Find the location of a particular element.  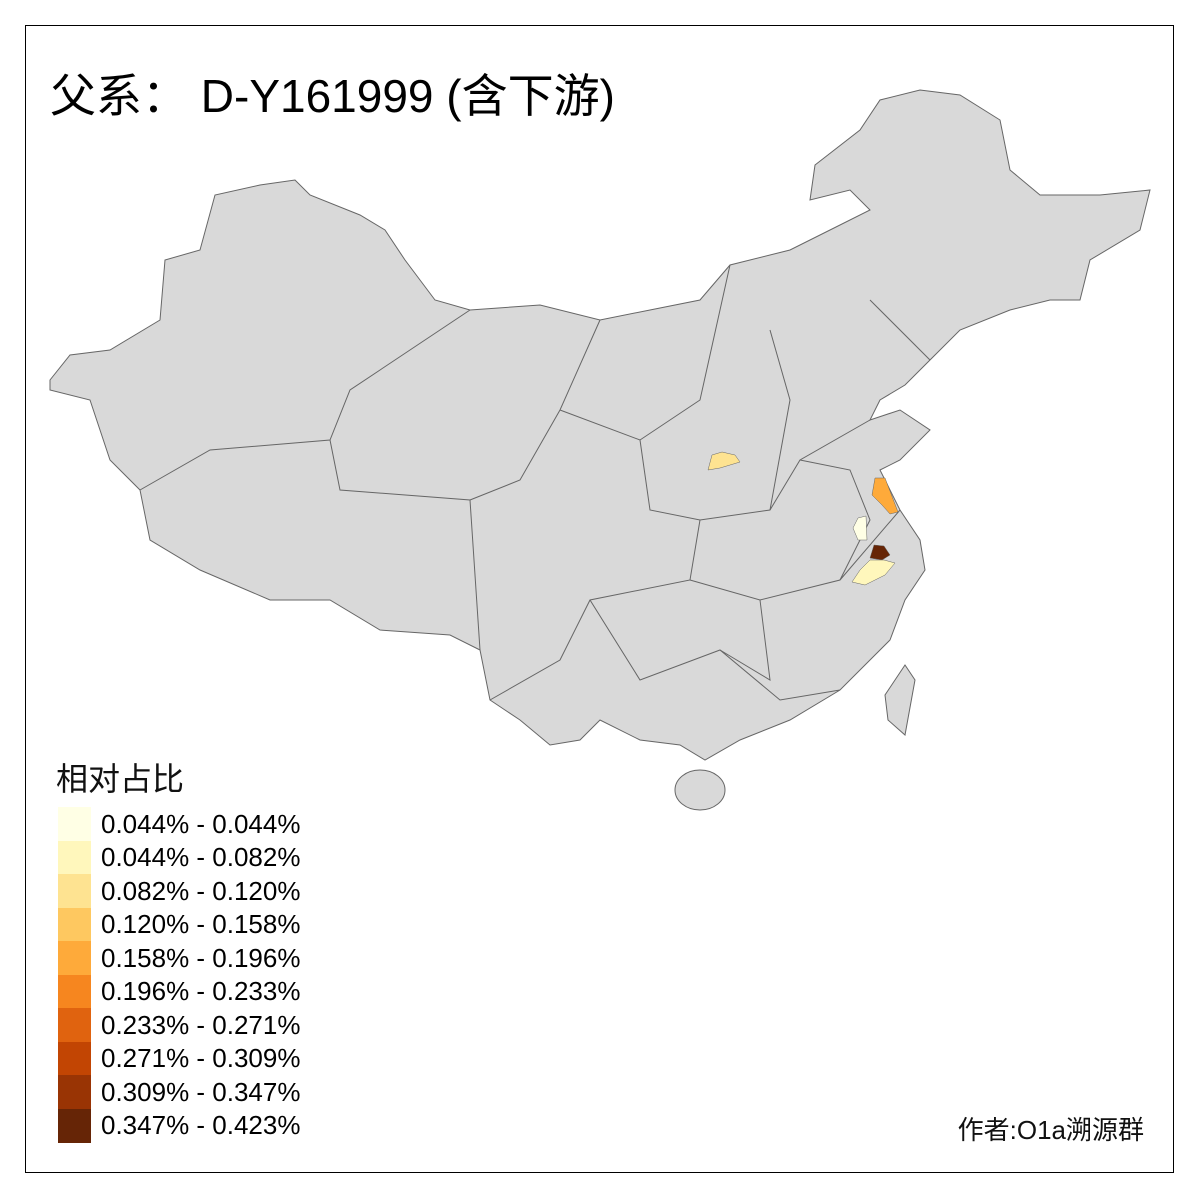

region-shanxi-south is located at coordinates (724, 461).